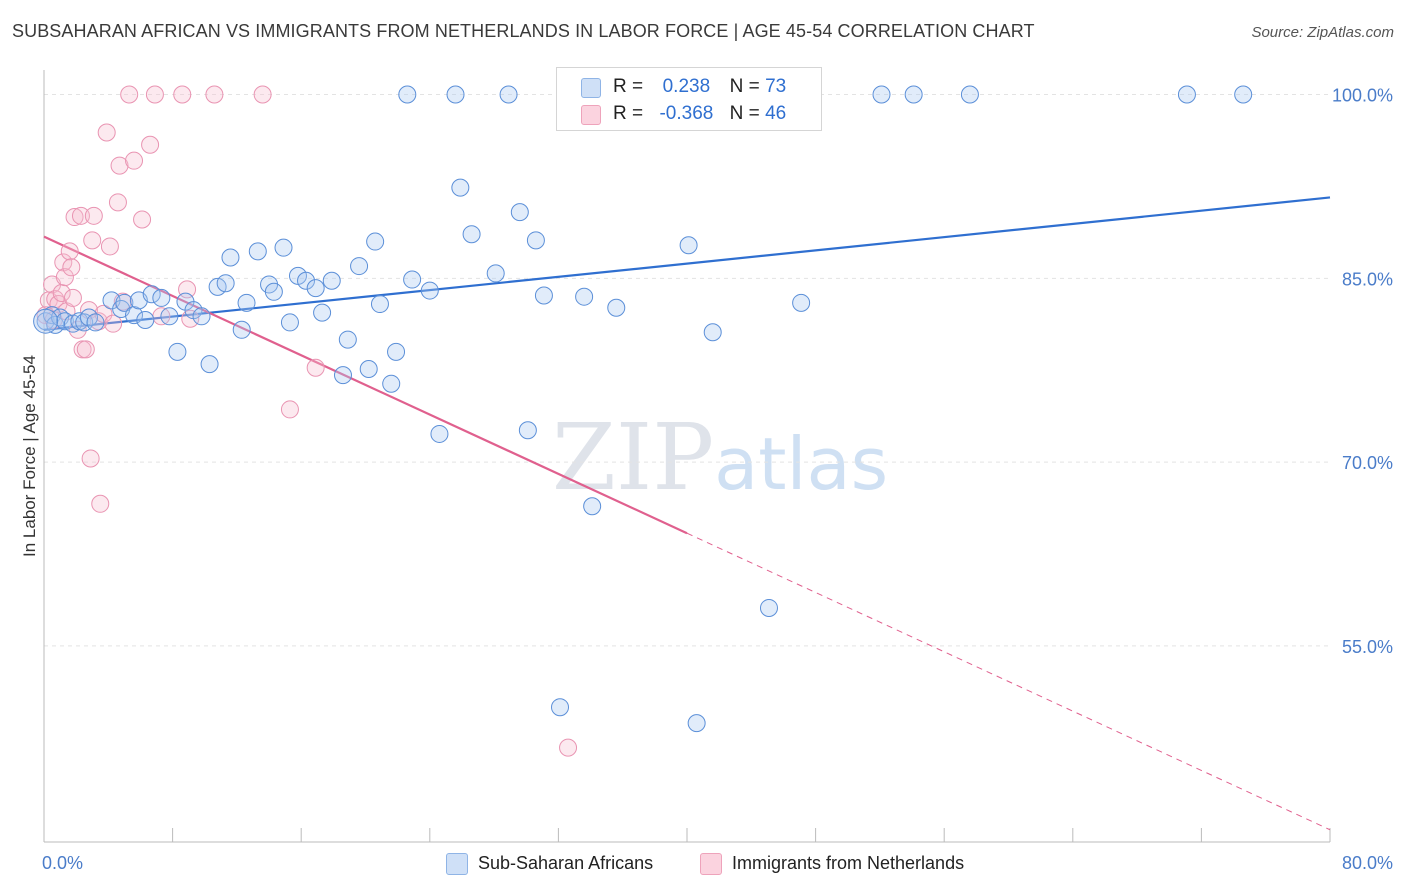  I want to click on legend-n-value: 46, so click(776, 113).